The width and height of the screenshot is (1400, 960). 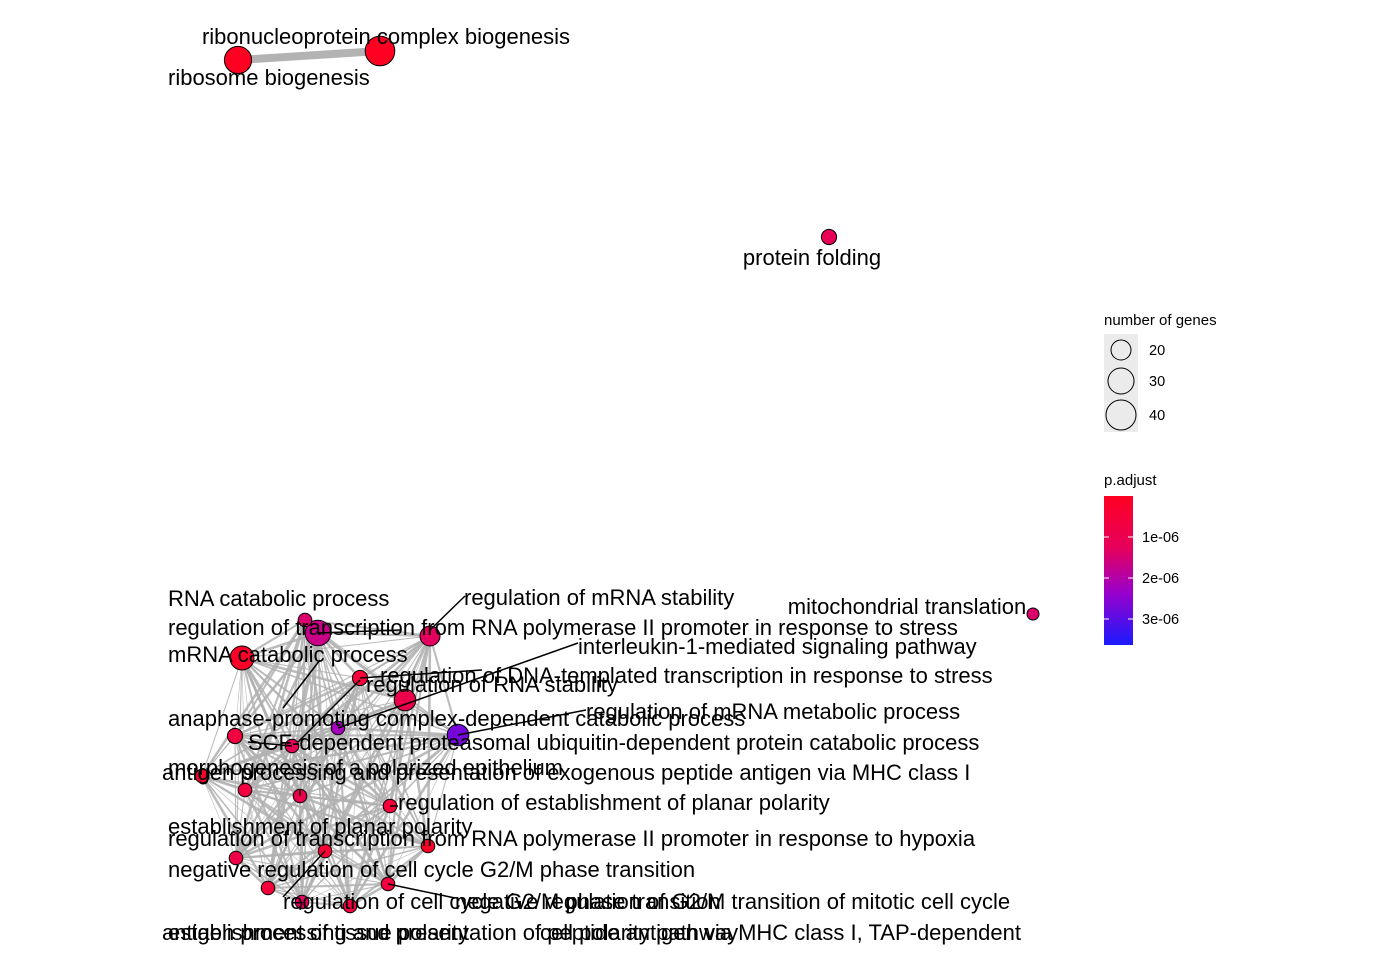 What do you see at coordinates (1130, 480) in the screenshot?
I see `color-legend-title: p.adjust` at bounding box center [1130, 480].